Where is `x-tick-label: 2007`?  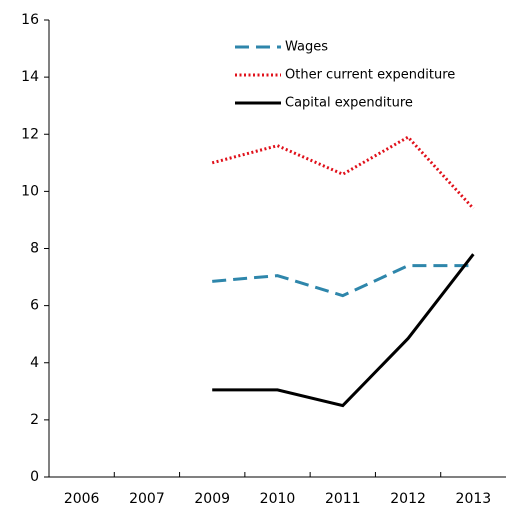
x-tick-label: 2007 is located at coordinates (147, 499).